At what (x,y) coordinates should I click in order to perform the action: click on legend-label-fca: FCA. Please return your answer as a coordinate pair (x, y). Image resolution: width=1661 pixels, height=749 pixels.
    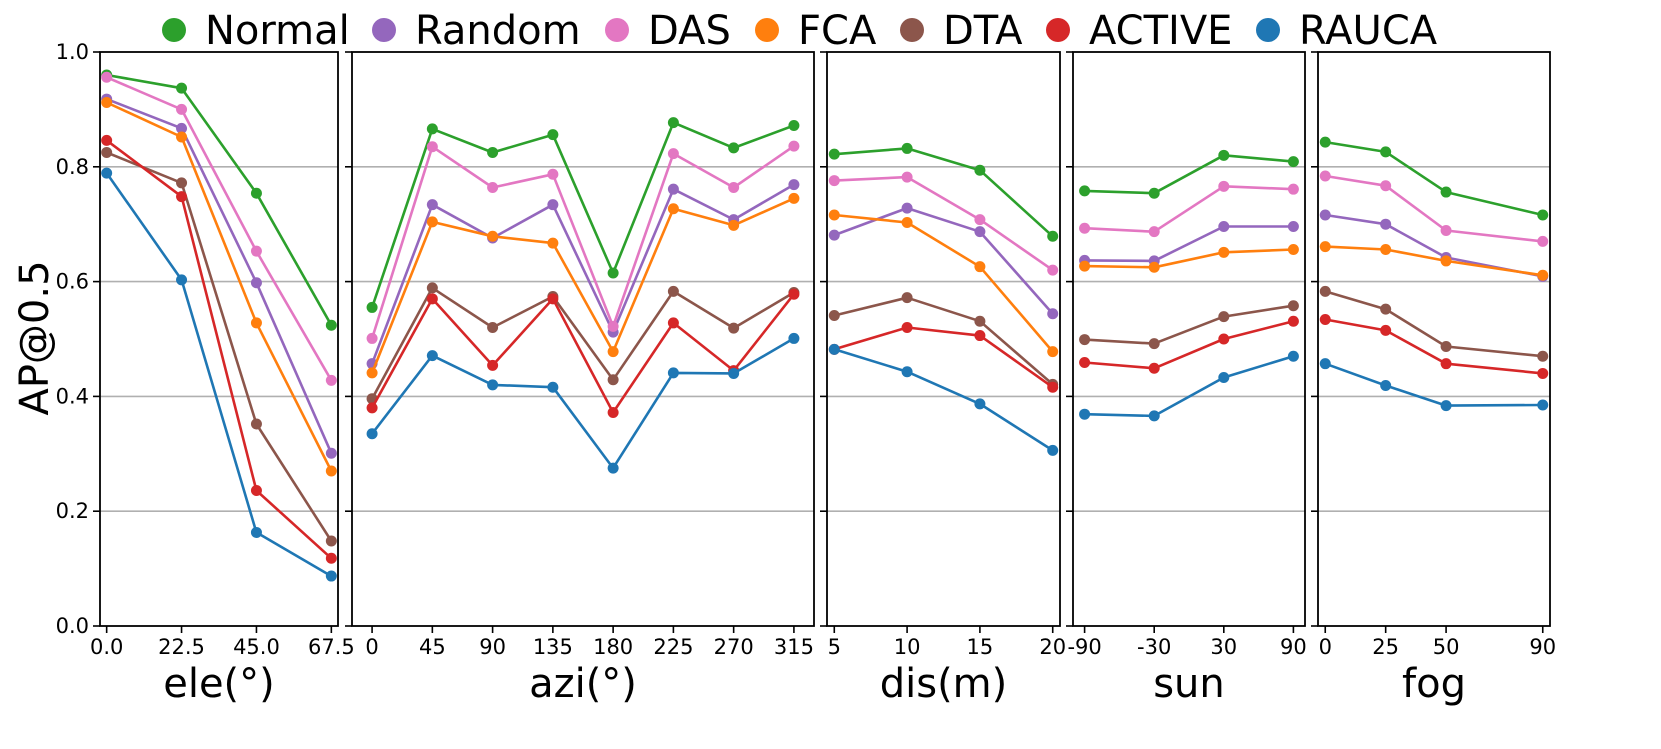
    Looking at the image, I should click on (837, 31).